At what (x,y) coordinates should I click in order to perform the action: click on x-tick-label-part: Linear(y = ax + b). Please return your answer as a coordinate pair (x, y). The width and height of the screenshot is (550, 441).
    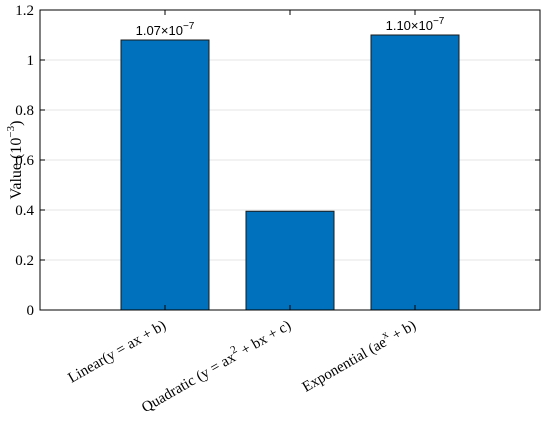
    Looking at the image, I should click on (117, 352).